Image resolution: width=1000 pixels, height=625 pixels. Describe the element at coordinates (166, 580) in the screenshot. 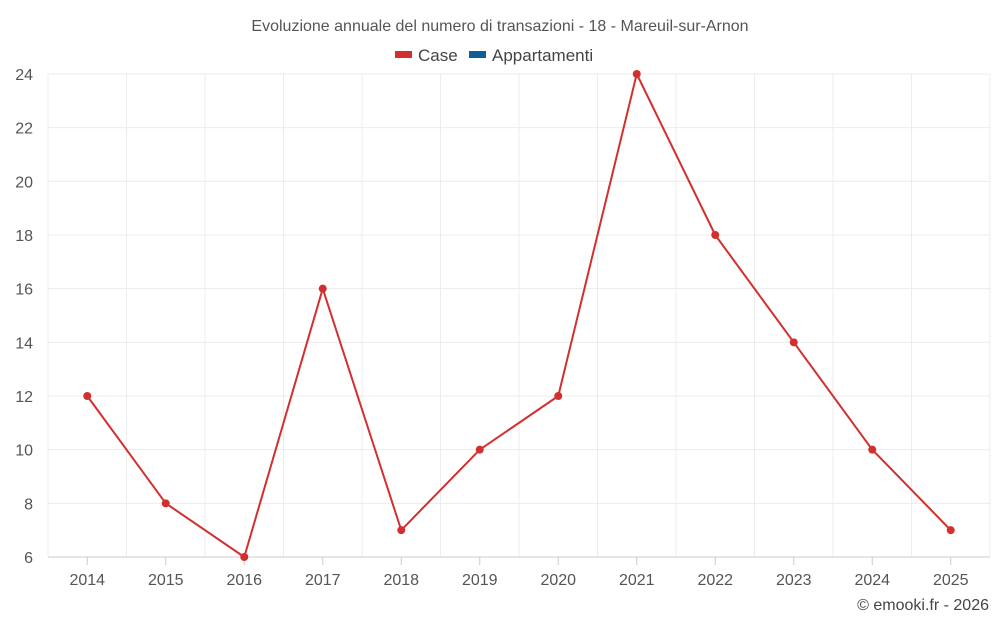

I see `x-tick-label: 2015` at that location.